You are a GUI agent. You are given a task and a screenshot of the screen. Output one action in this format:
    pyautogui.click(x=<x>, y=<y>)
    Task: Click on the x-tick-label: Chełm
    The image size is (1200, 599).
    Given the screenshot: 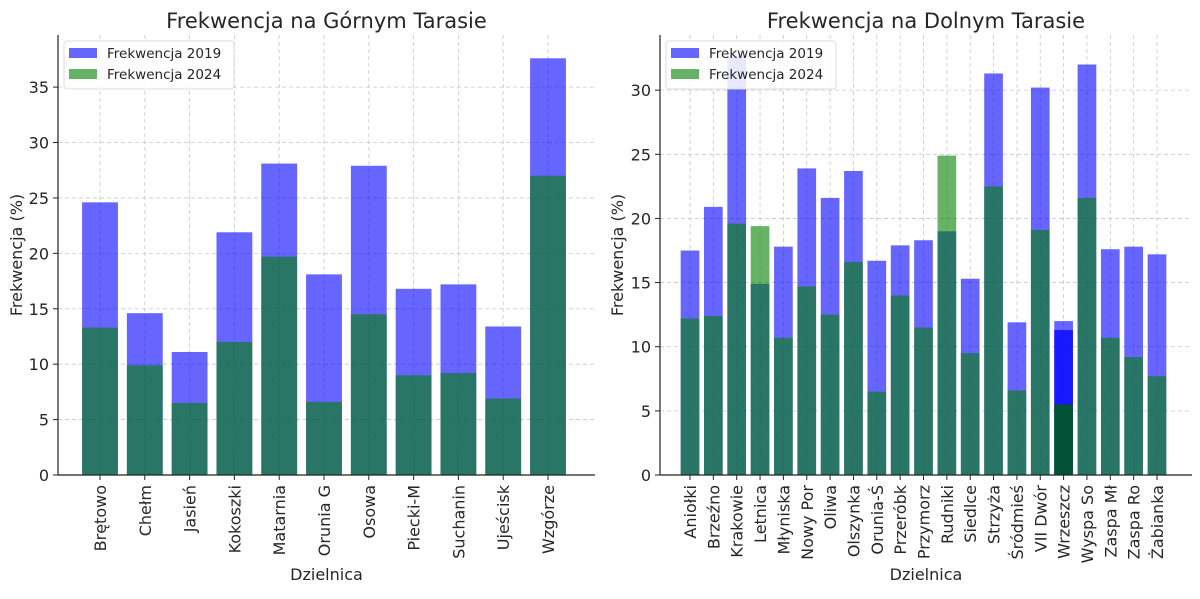 What is the action you would take?
    pyautogui.click(x=145, y=510)
    